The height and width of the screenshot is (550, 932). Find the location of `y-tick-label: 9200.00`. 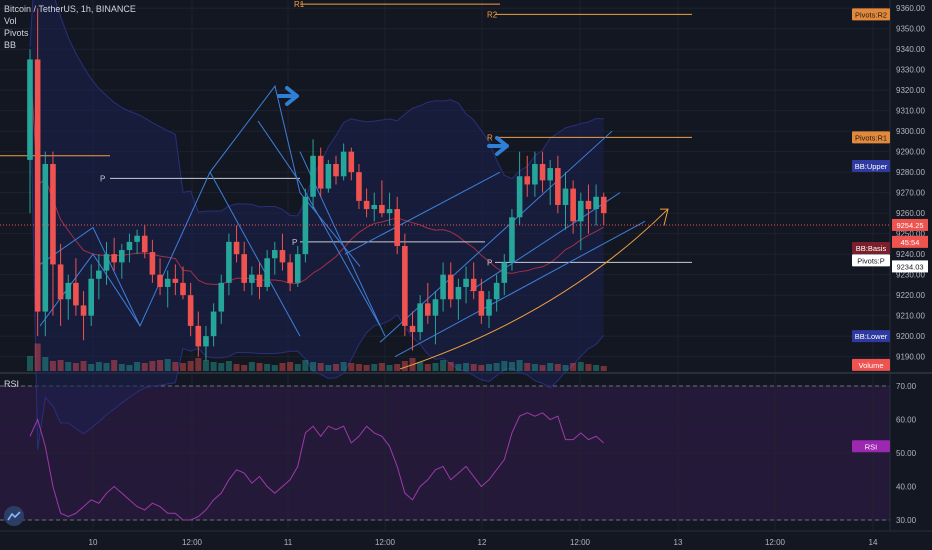

y-tick-label: 9200.00 is located at coordinates (910, 336).